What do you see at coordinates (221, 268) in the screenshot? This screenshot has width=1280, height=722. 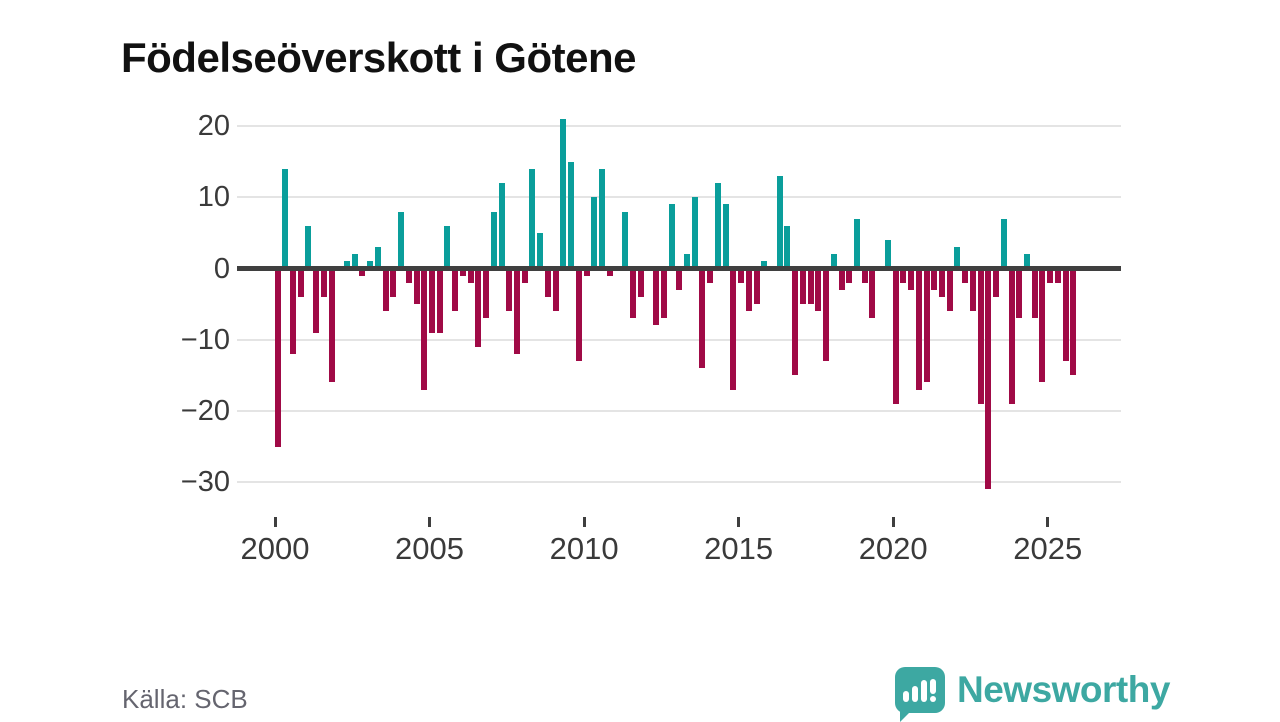 I see `y-axis-label-0: 0` at bounding box center [221, 268].